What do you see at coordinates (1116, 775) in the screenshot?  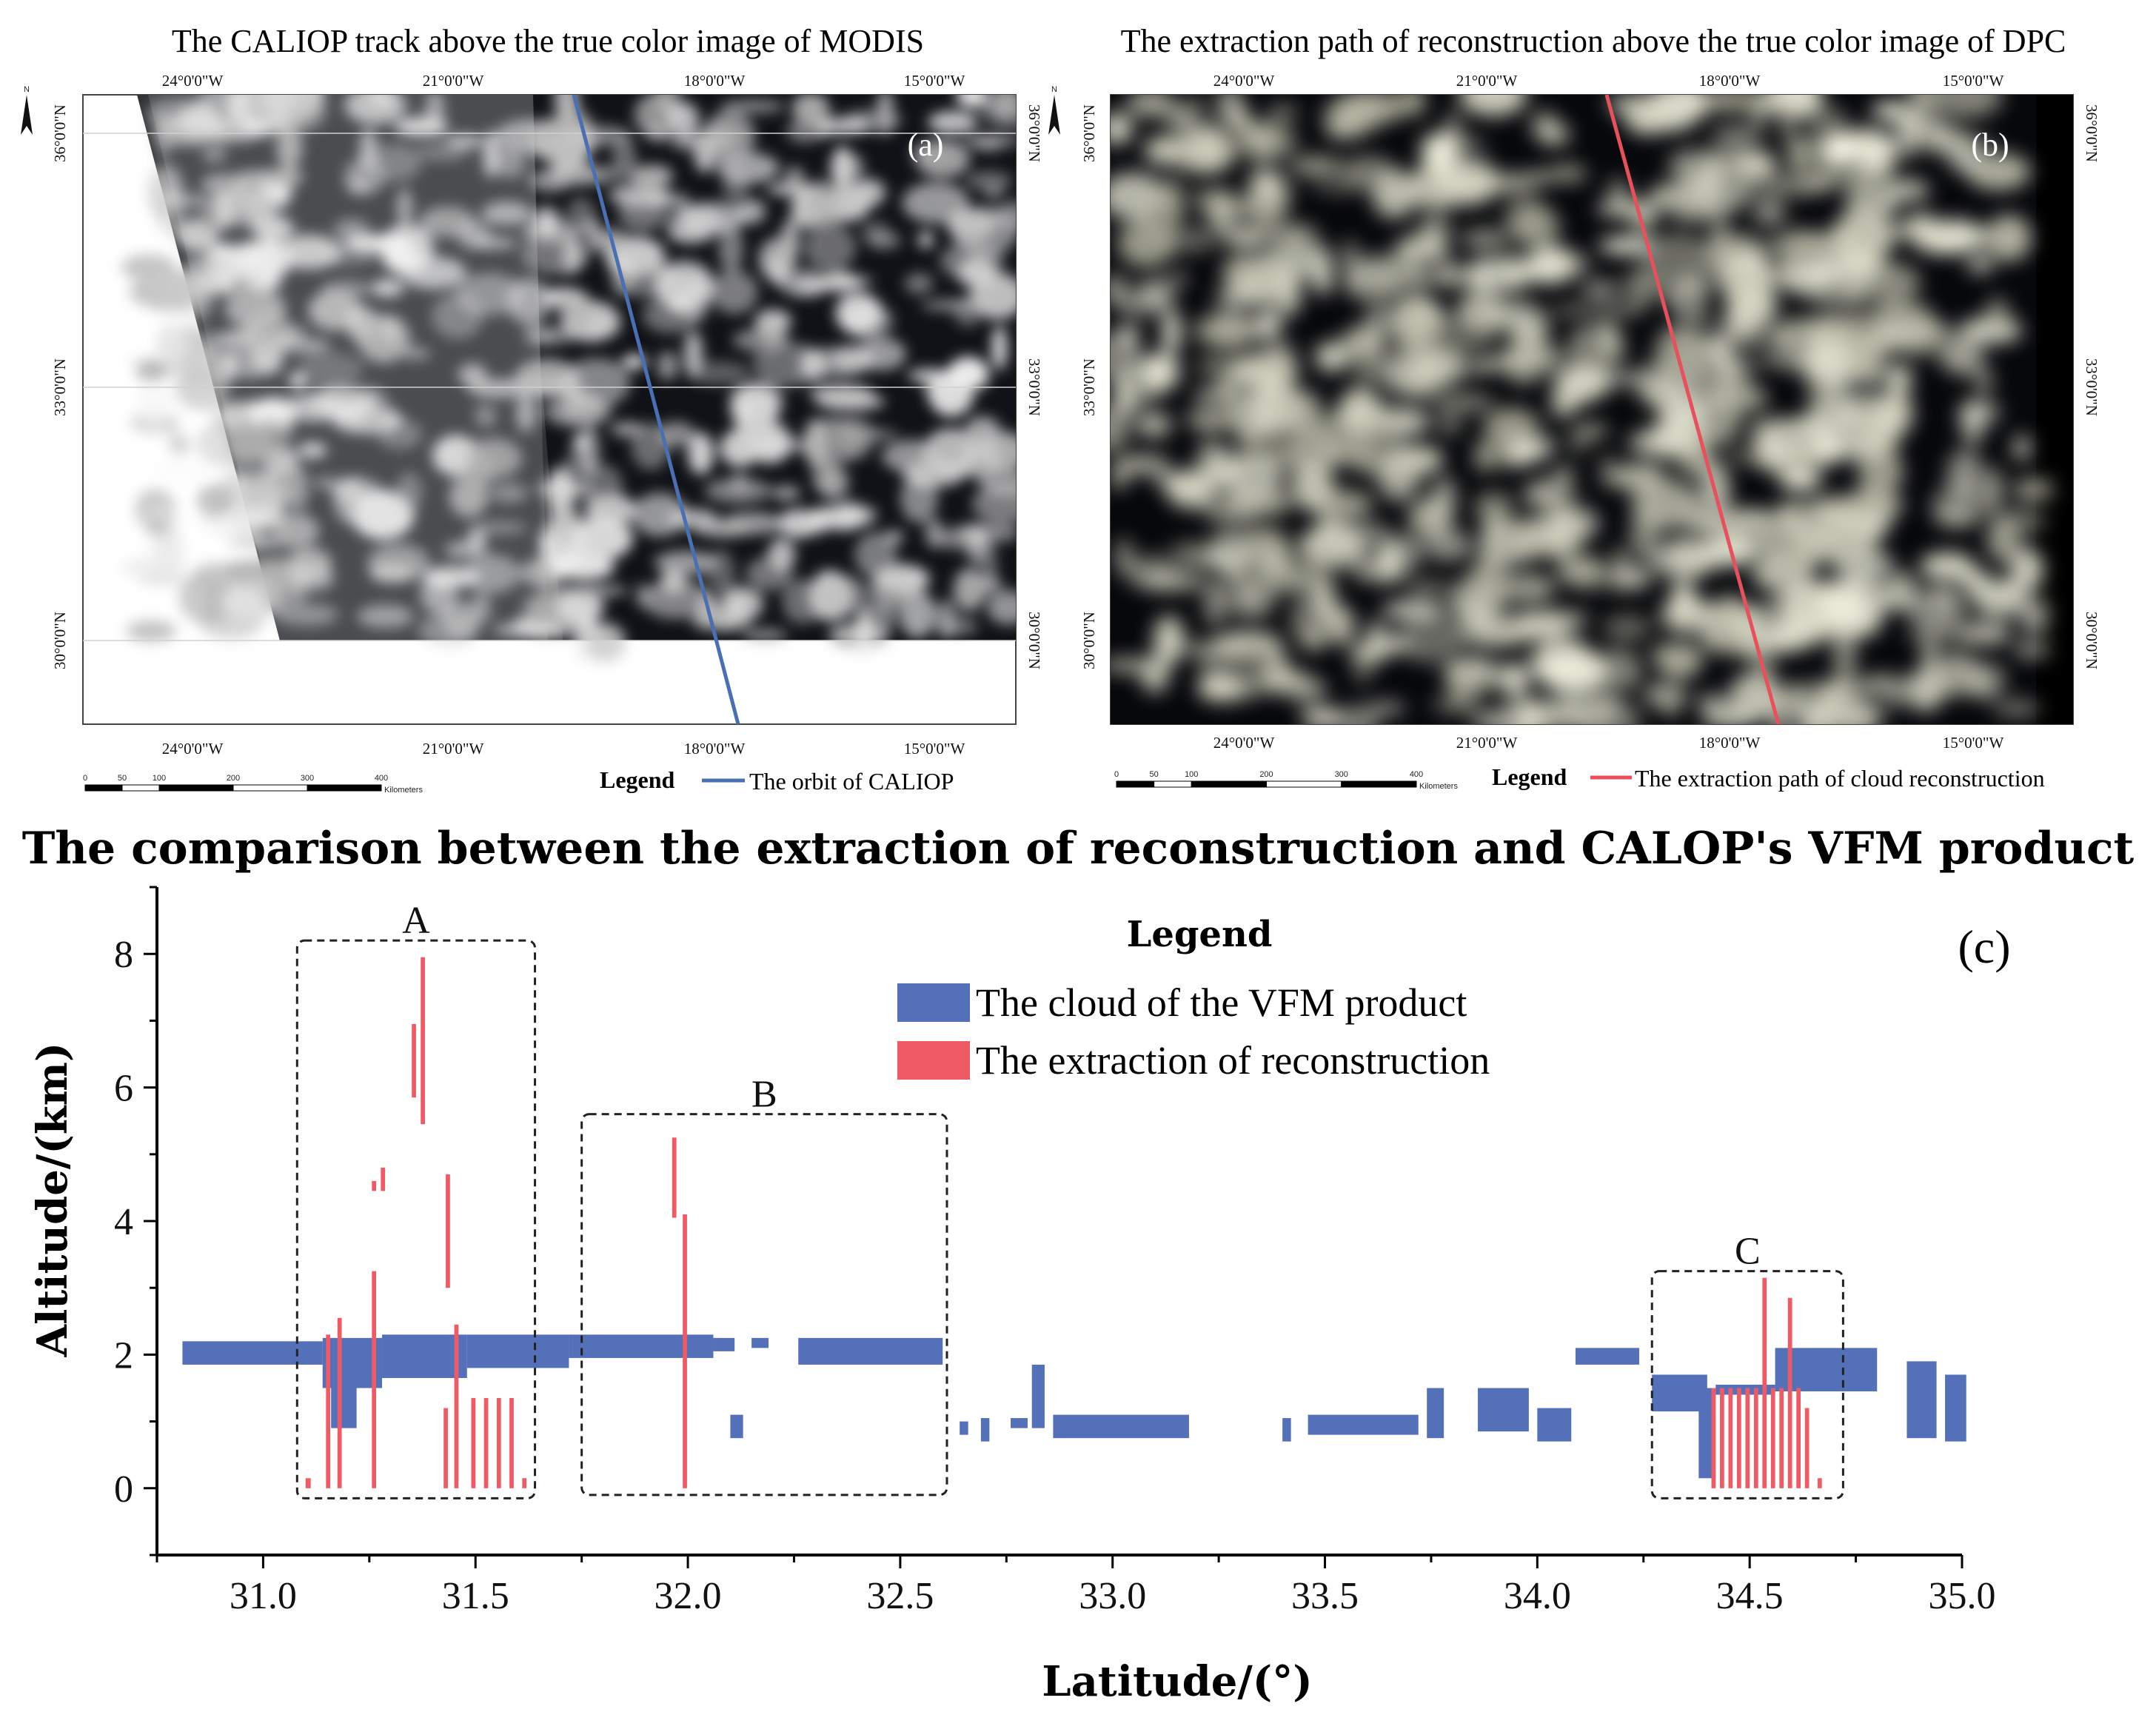 I see `scale-tick-label: 0` at bounding box center [1116, 775].